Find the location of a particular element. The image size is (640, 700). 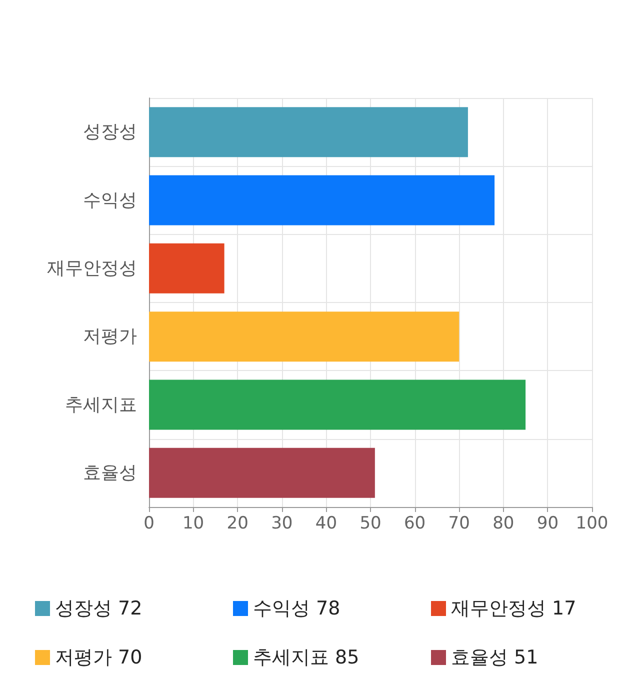

x-tick-label: 90 is located at coordinates (547, 524).